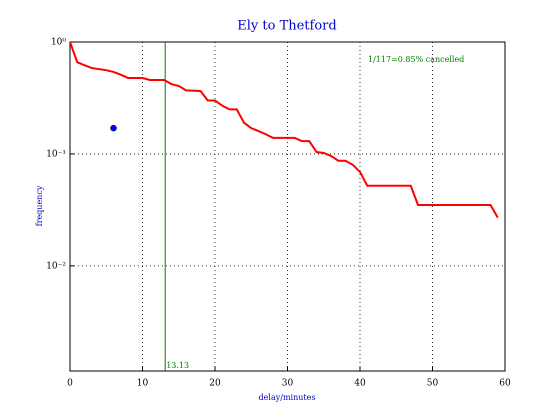 This screenshot has width=560, height=420. Describe the element at coordinates (113, 128) in the screenshot. I see `data-point` at that location.